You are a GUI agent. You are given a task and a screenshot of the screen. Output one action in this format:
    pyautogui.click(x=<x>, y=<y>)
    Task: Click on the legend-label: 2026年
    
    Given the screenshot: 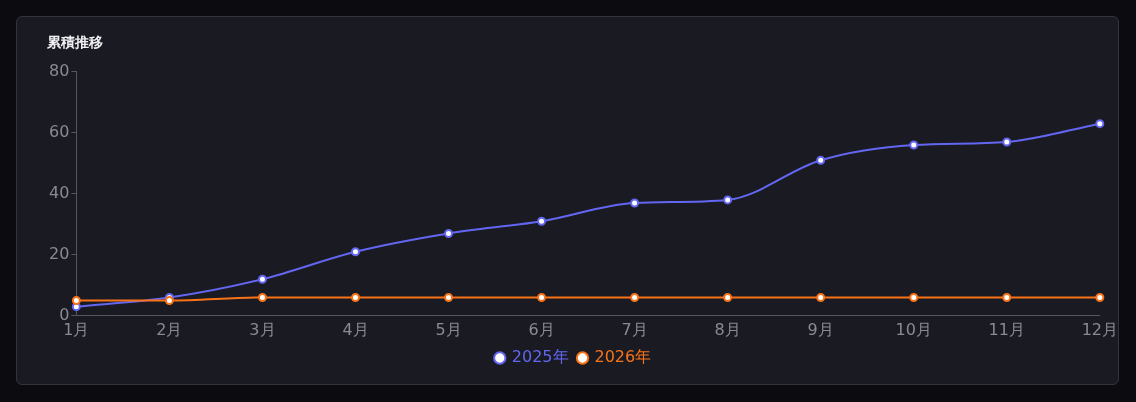 What is the action you would take?
    pyautogui.click(x=623, y=357)
    